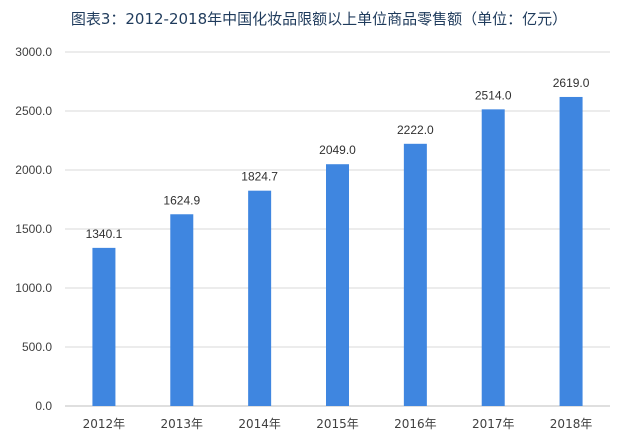 The image size is (638, 439). I want to click on y-tick-label: 1500.0, so click(33, 229).